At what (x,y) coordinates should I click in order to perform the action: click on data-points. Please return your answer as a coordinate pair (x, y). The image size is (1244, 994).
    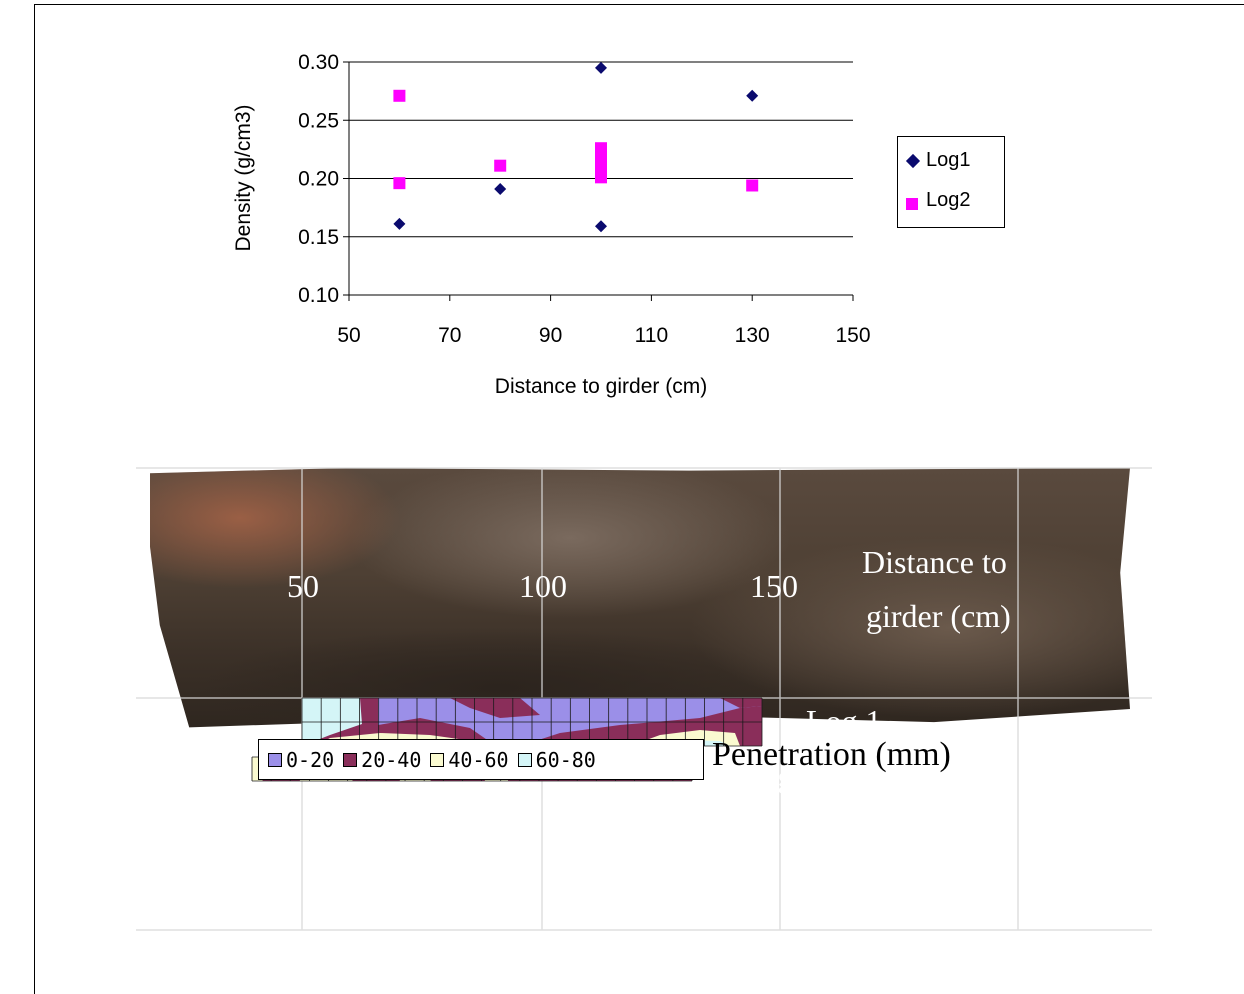
    Looking at the image, I should click on (576, 147).